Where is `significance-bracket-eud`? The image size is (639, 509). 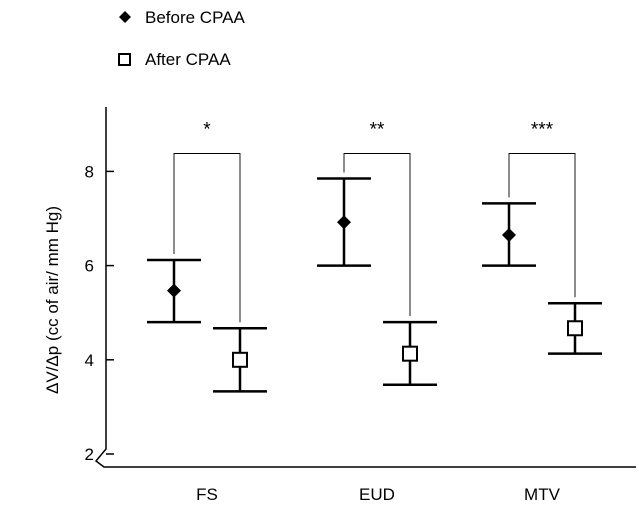
significance-bracket-eud is located at coordinates (377, 235).